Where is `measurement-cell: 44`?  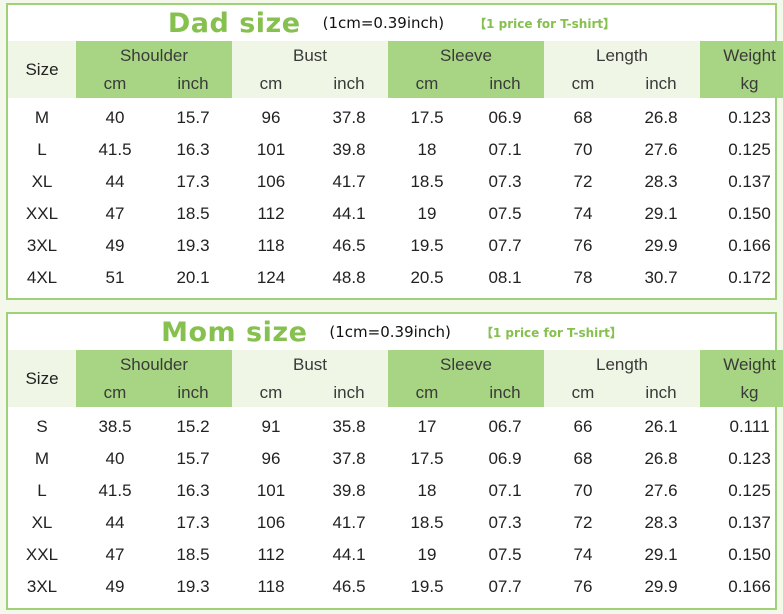 measurement-cell: 44 is located at coordinates (115, 181).